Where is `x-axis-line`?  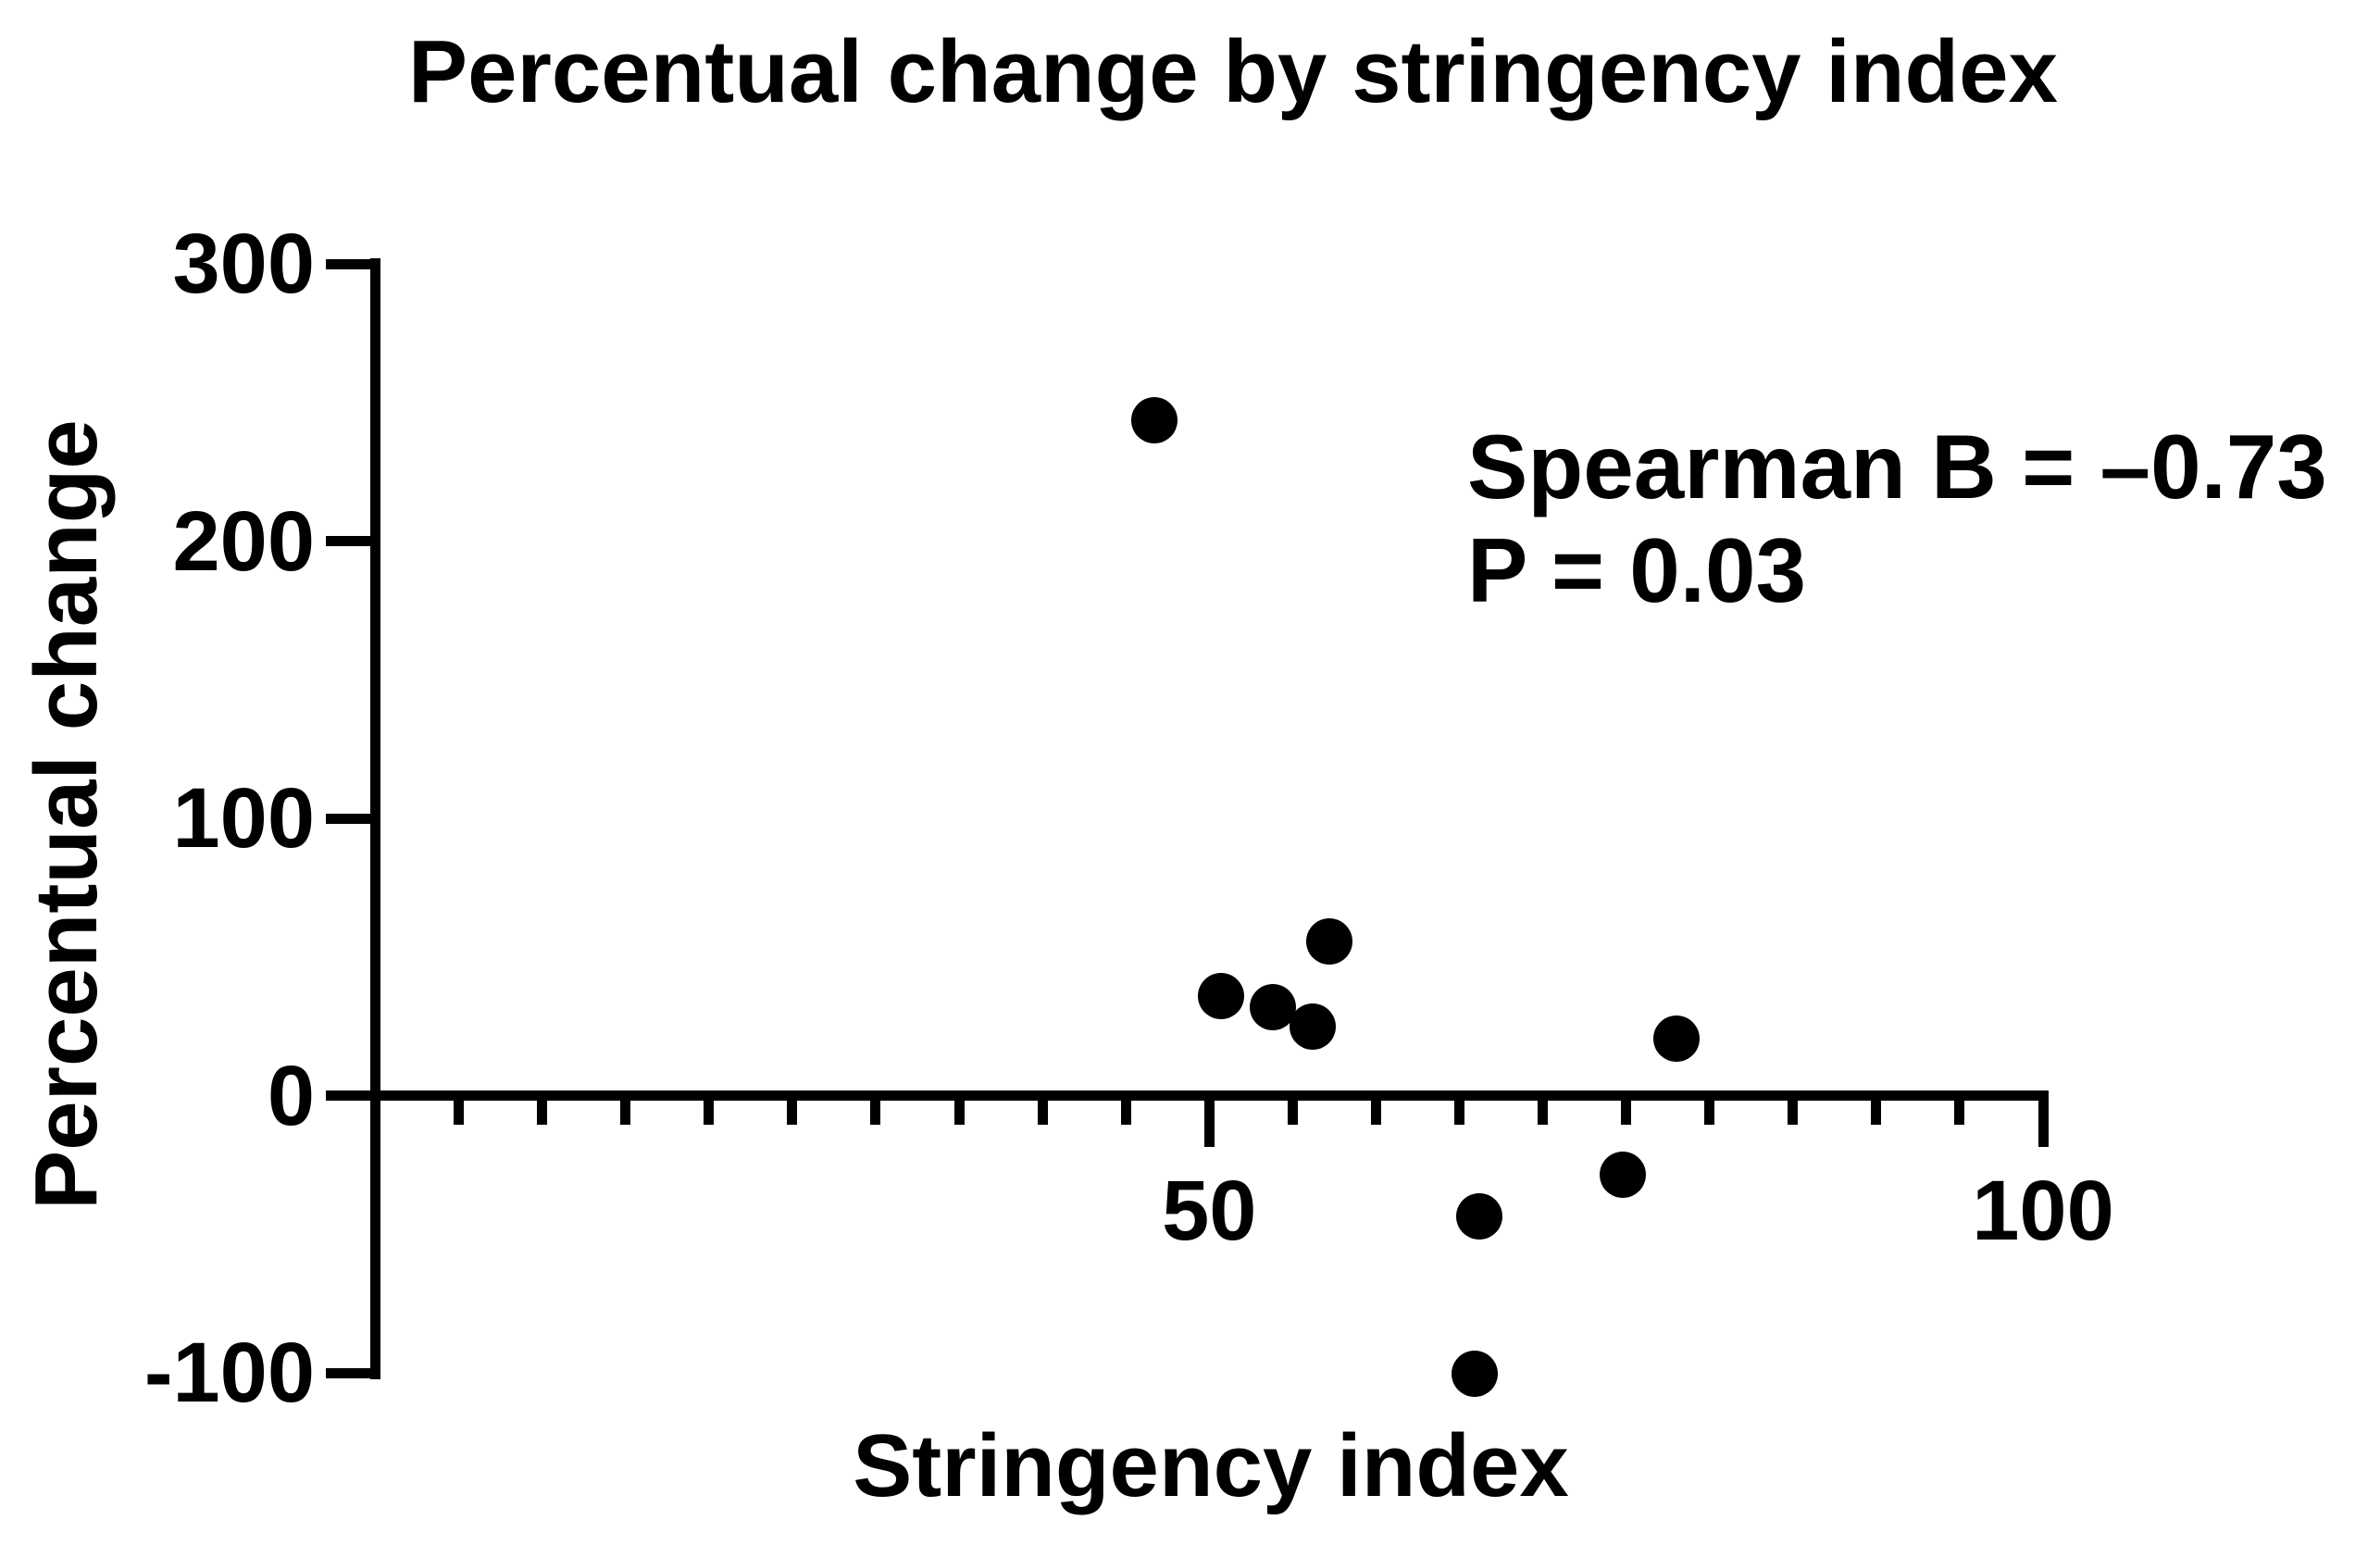
x-axis-line is located at coordinates (1209, 1095).